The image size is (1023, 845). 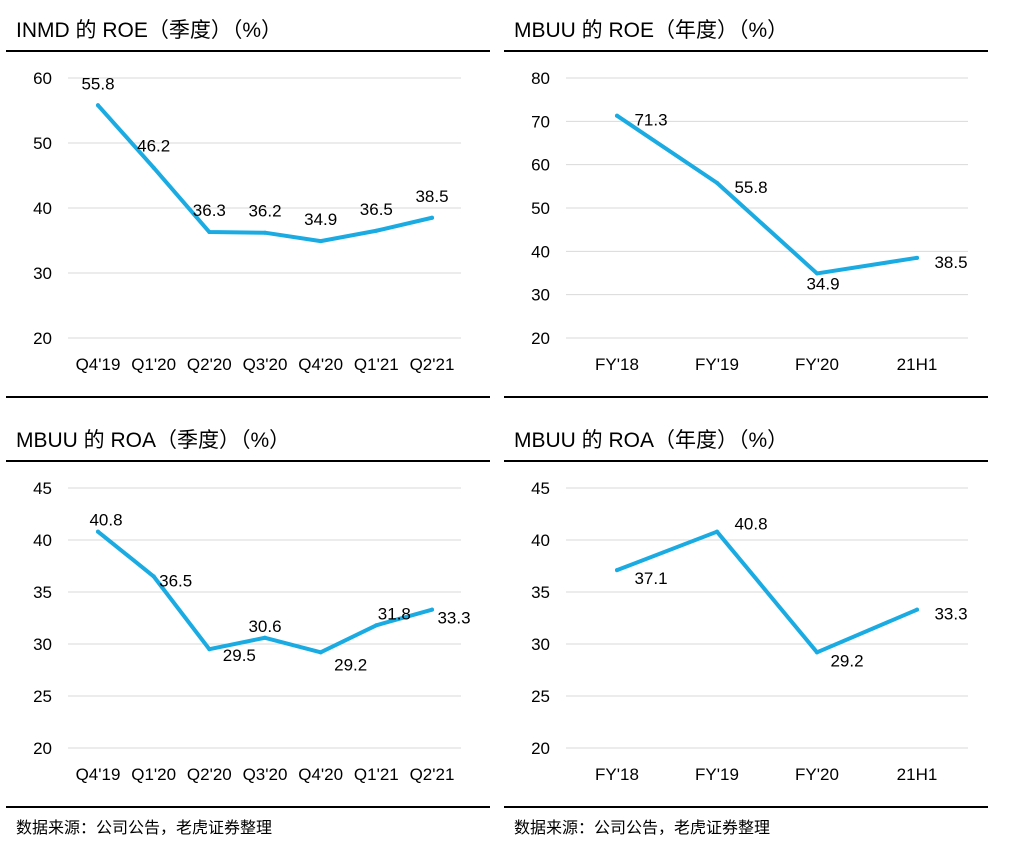 What do you see at coordinates (651, 30) in the screenshot?
I see `chart-title: MBUU 的 ROE（年度）（%）` at bounding box center [651, 30].